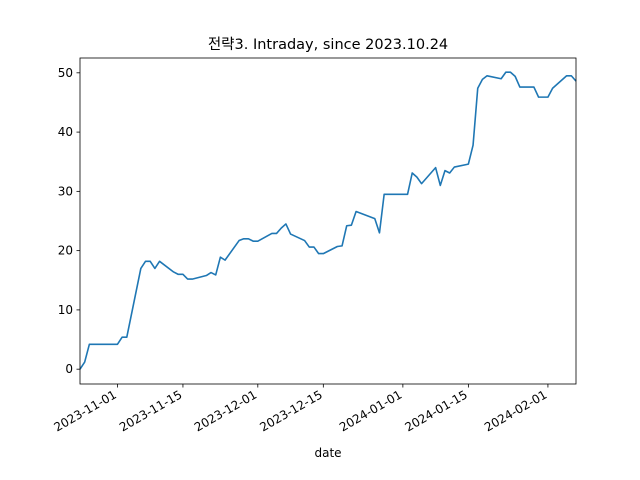 This screenshot has height=480, width=640. What do you see at coordinates (65, 310) in the screenshot?
I see `y-tick-label: 10` at bounding box center [65, 310].